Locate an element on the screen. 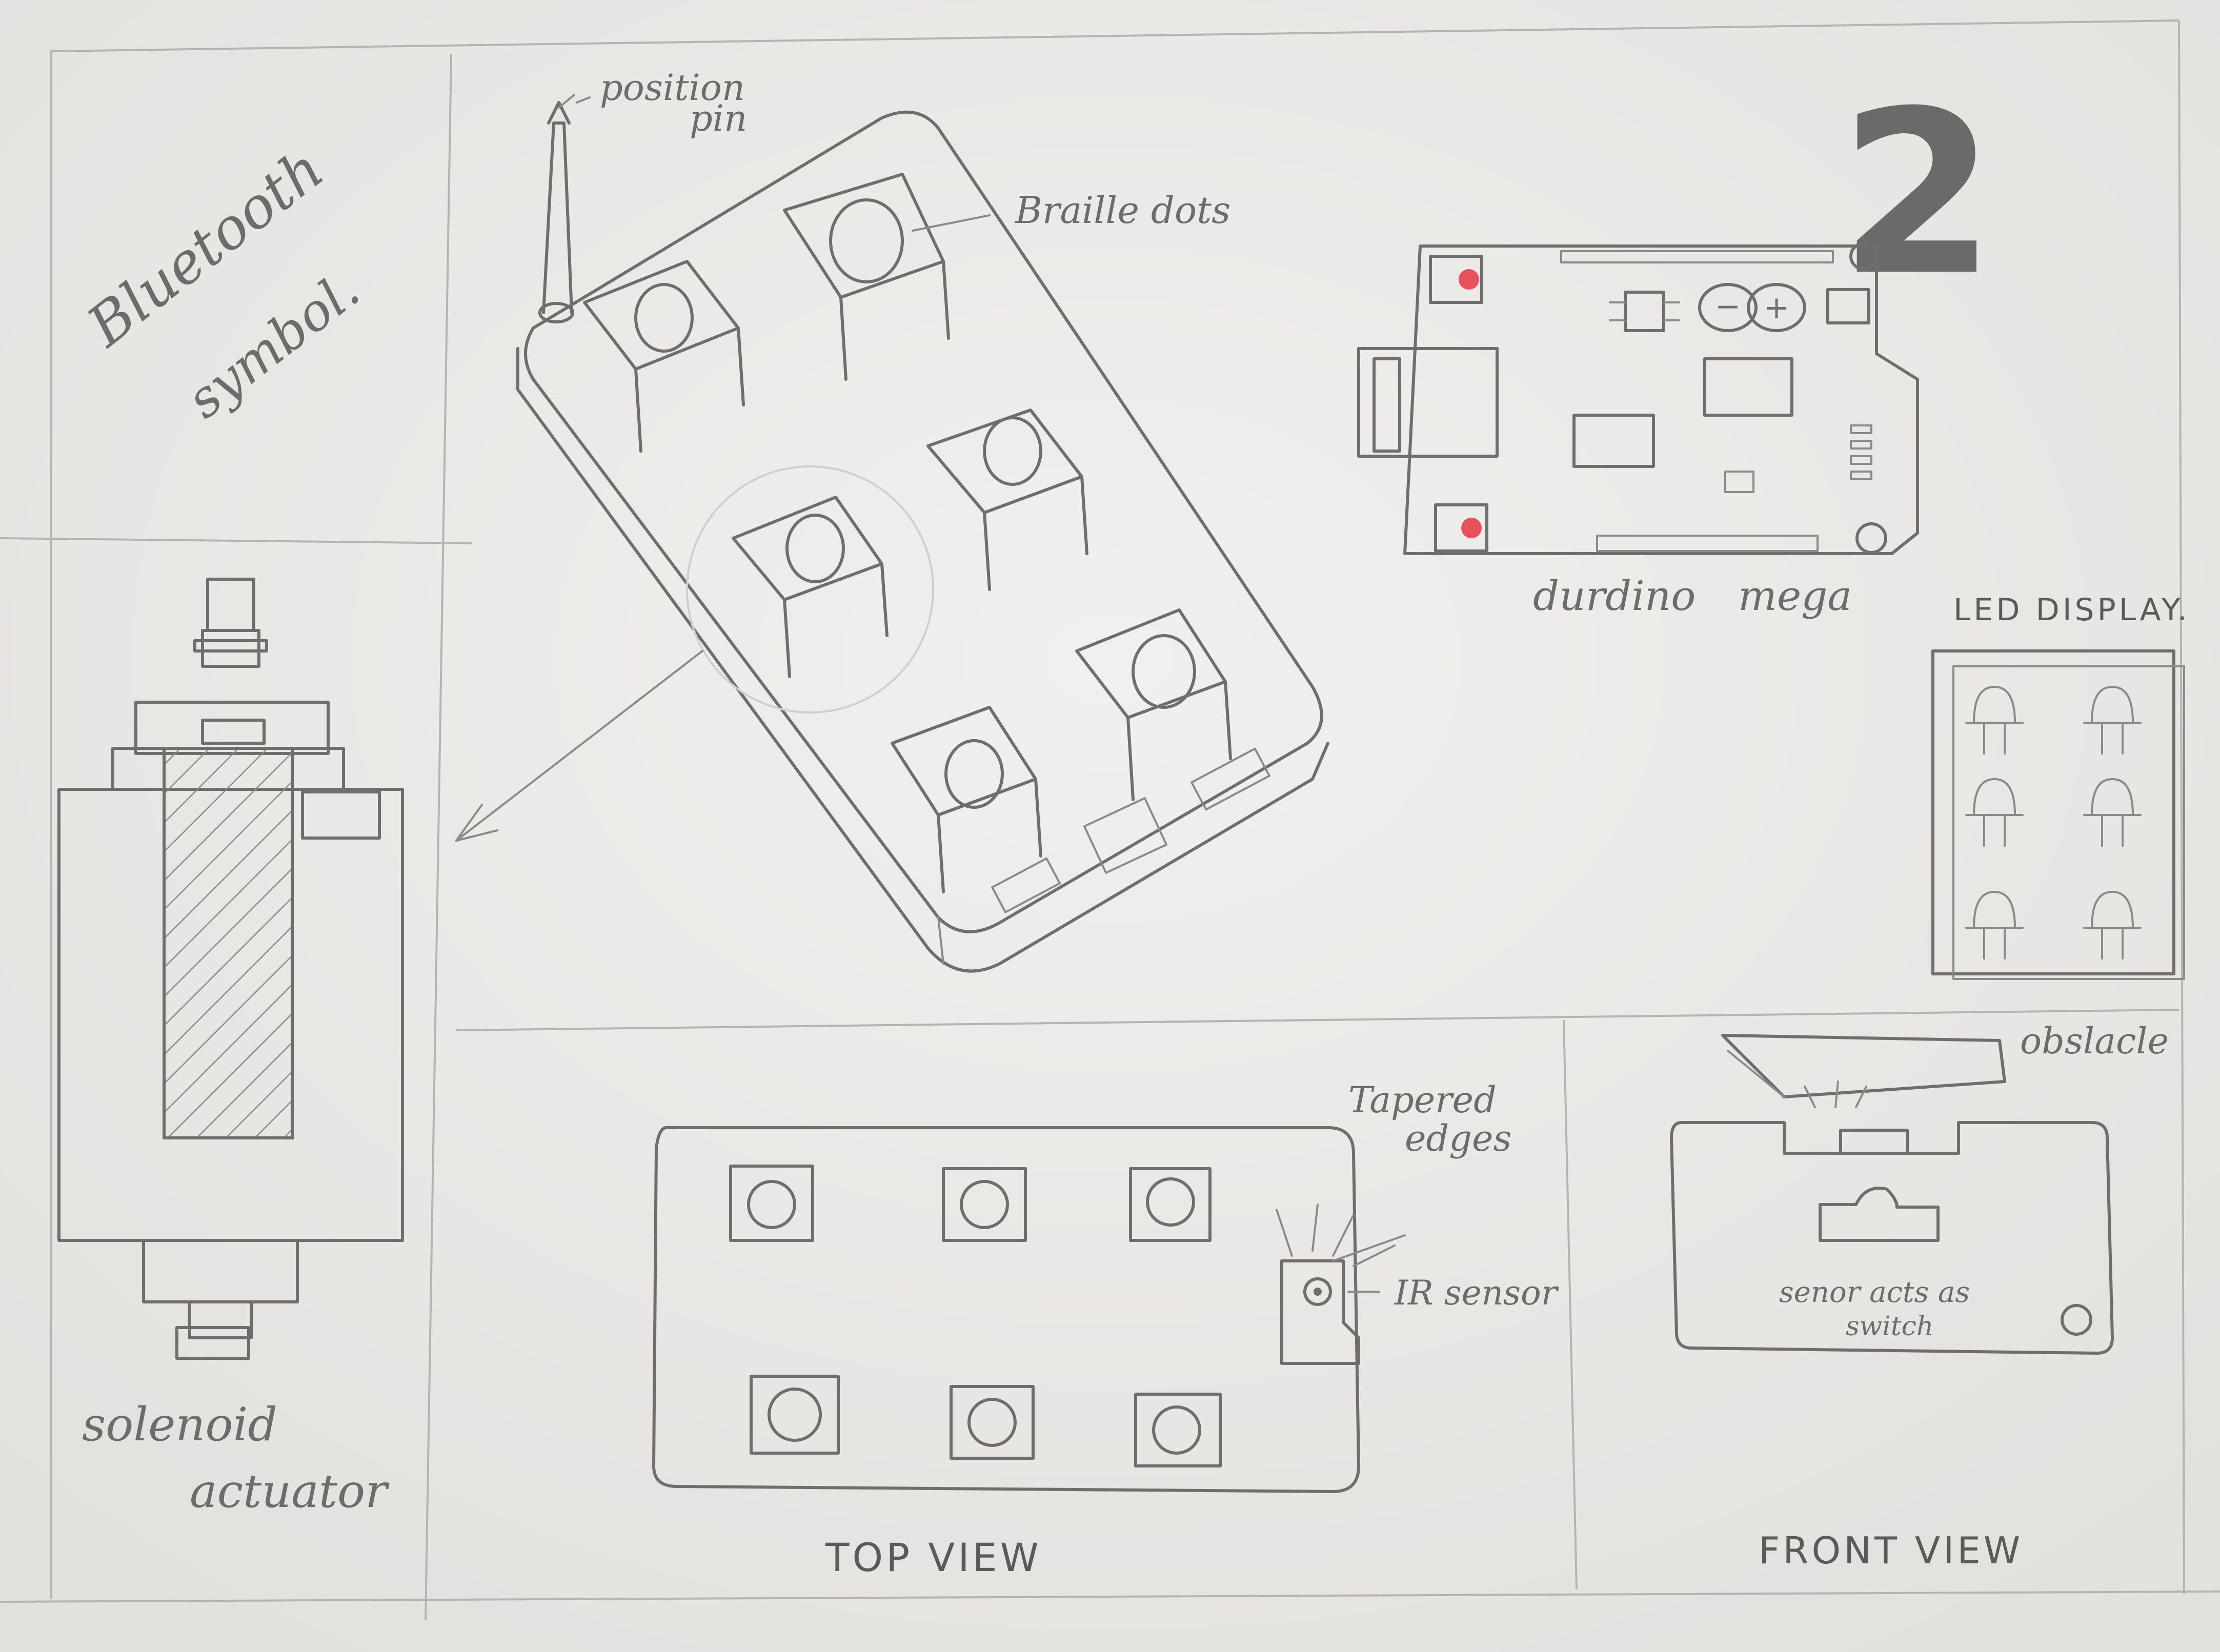 Image resolution: width=2220 pixels, height=1652 pixels. led-display-drawing: LED DISPLAY. is located at coordinates (2060, 786).